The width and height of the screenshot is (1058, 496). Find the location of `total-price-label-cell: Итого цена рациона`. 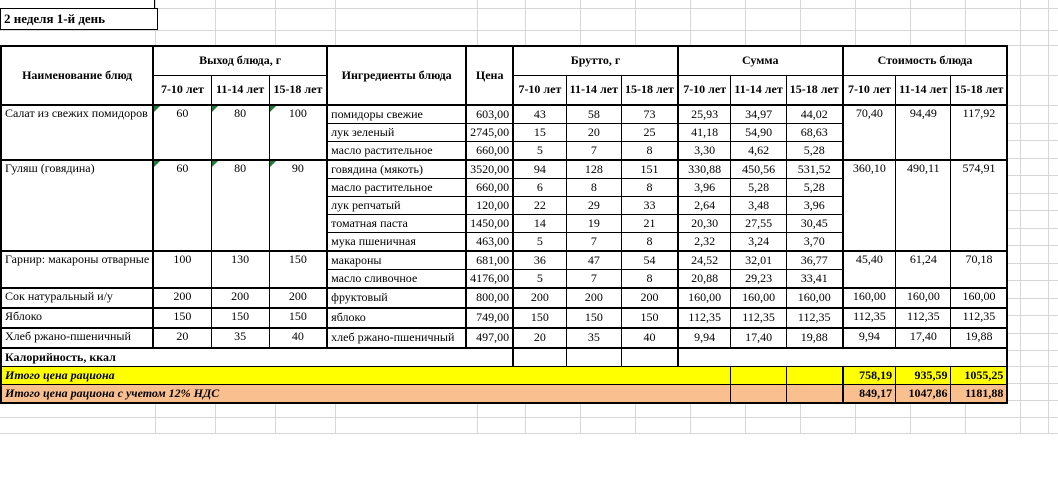

total-price-label-cell: Итого цена рациона is located at coordinates (366, 375).